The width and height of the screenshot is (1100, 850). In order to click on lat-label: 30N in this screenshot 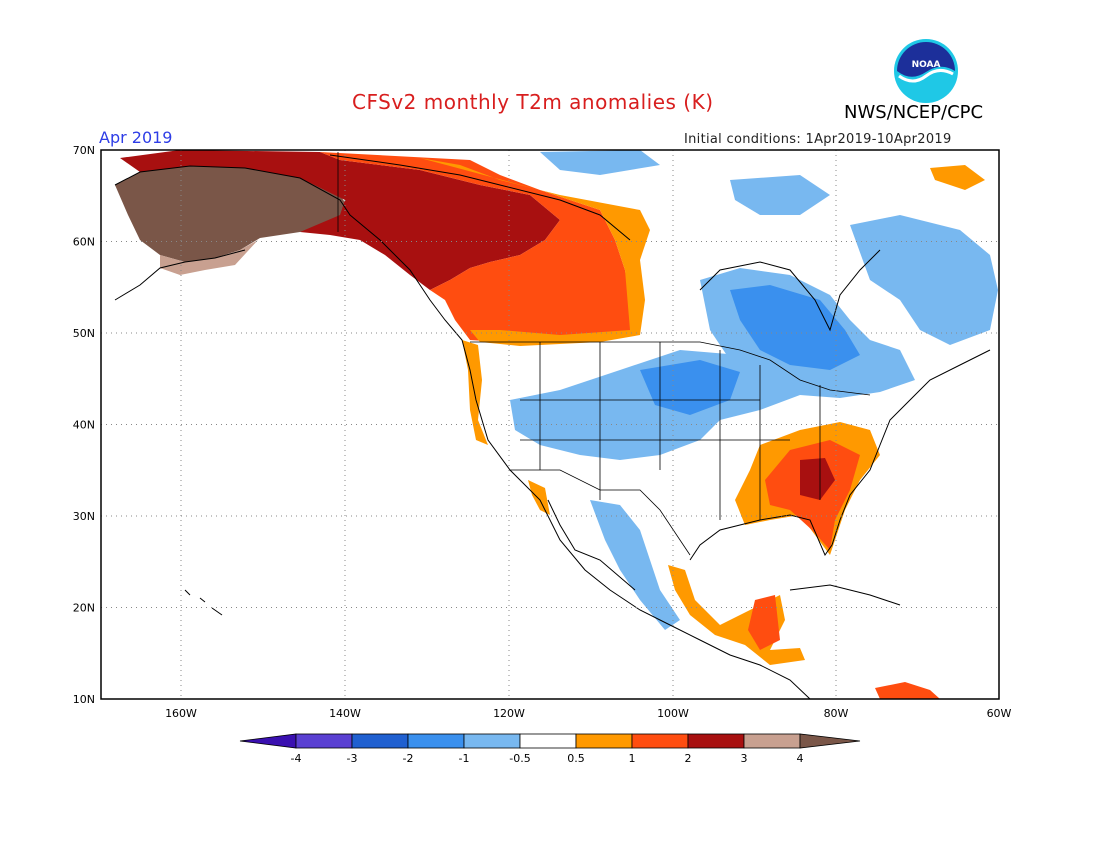, I will do `click(84, 516)`.